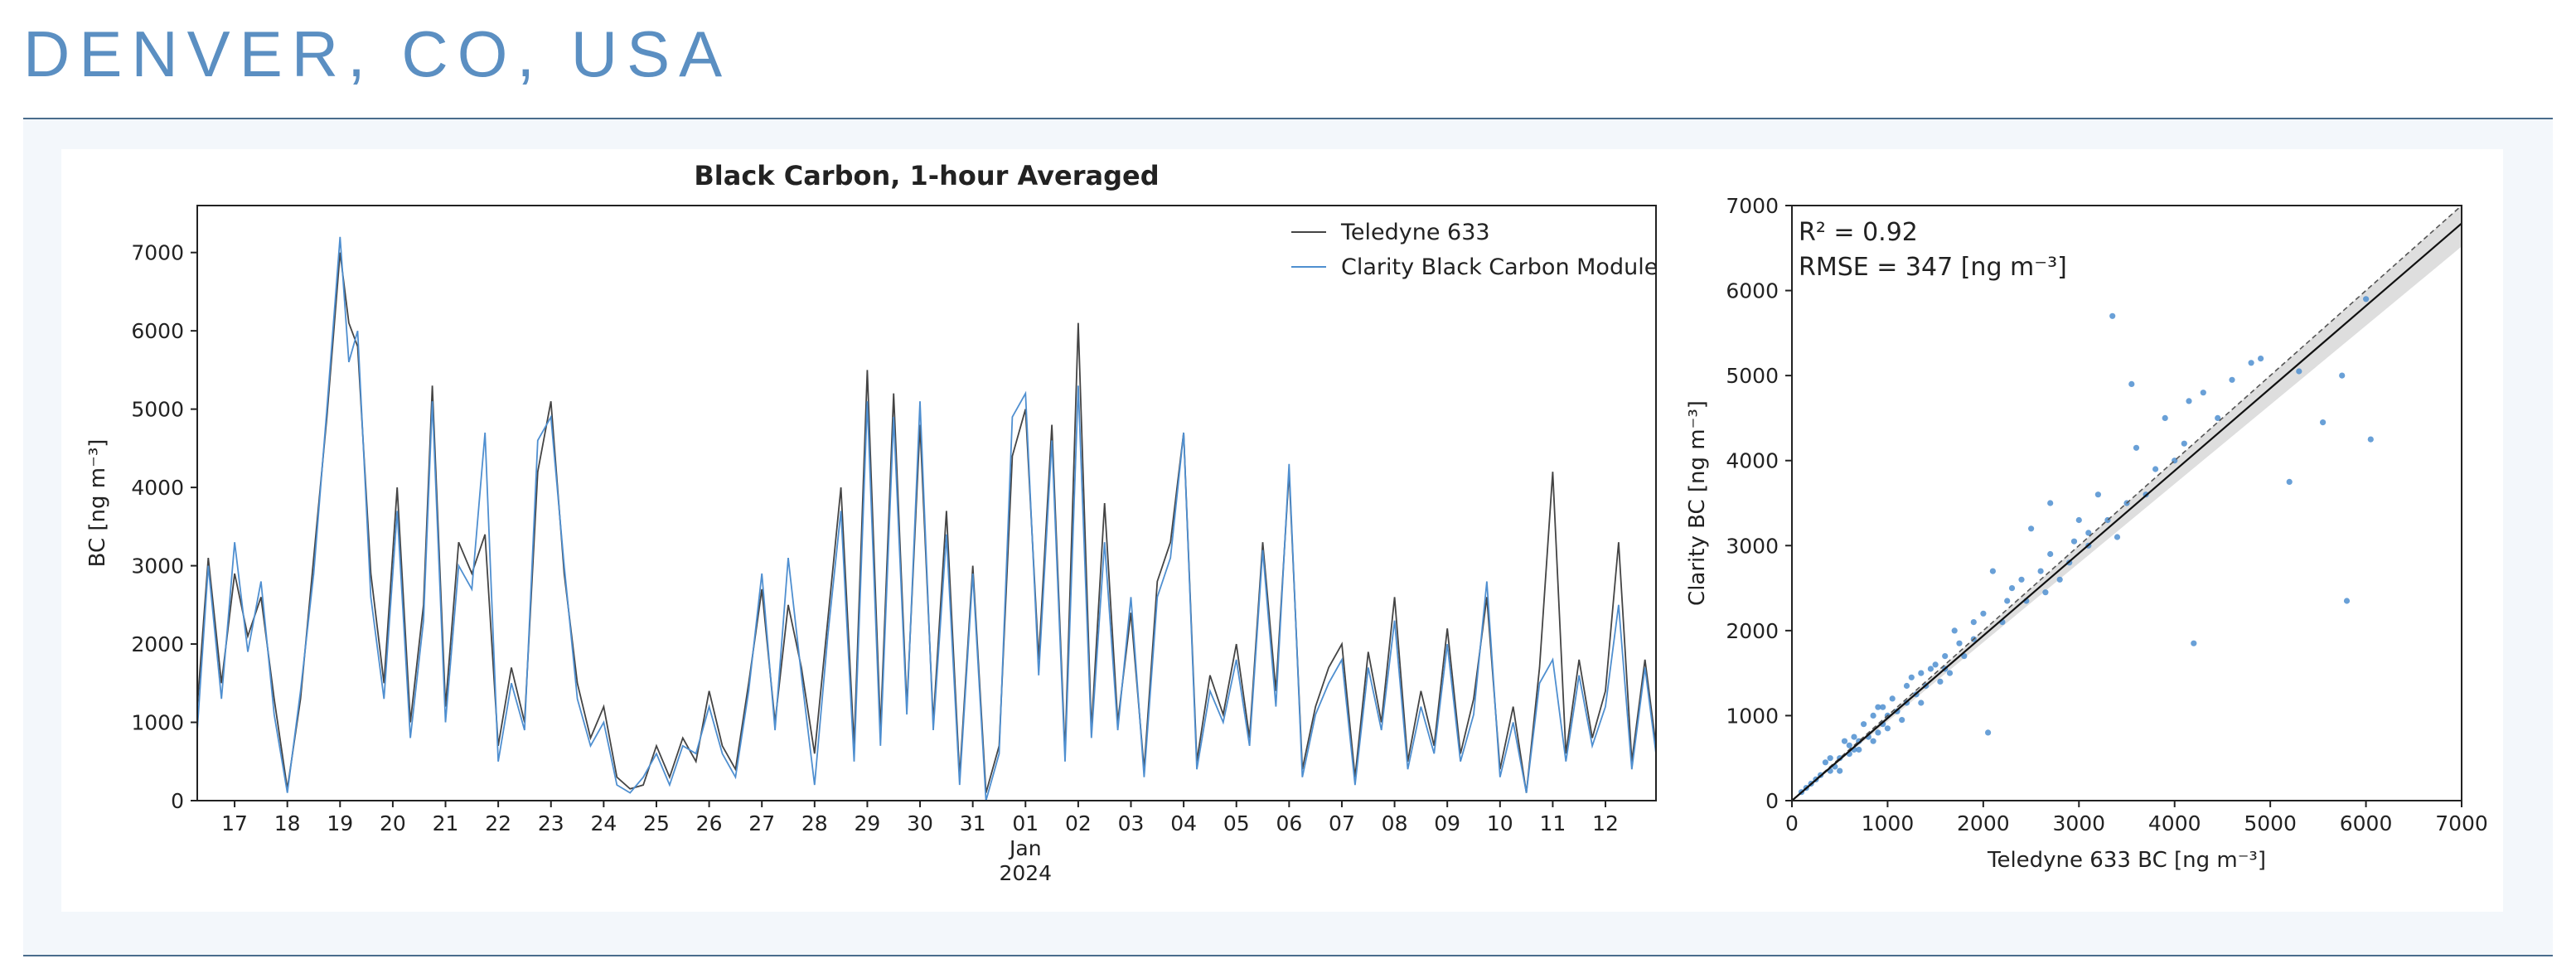  I want to click on x-tick-label: 18, so click(287, 823).